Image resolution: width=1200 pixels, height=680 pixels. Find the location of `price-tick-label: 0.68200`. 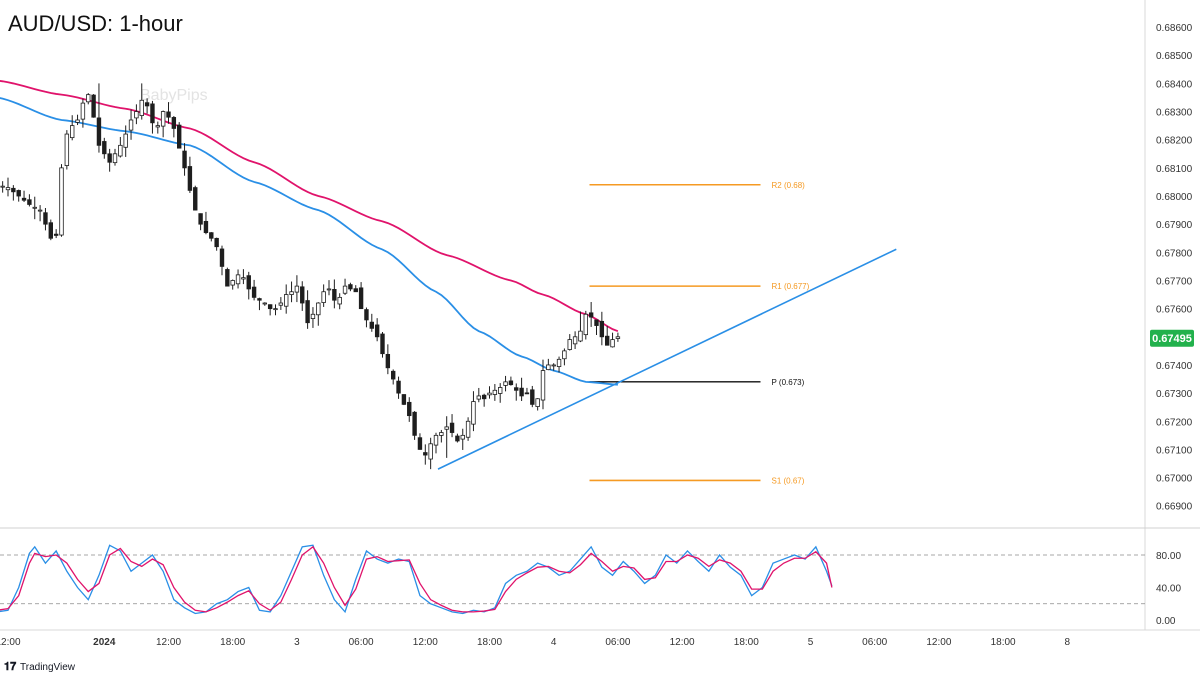

price-tick-label: 0.68200 is located at coordinates (1174, 141).